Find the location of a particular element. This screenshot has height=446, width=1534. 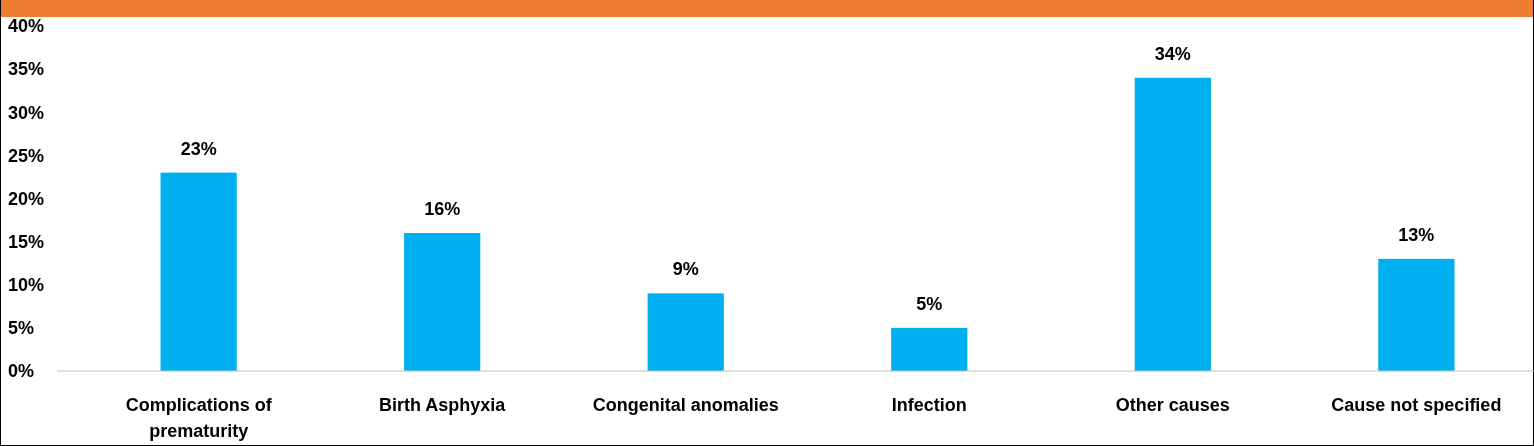

y-tick-label: 20% is located at coordinates (26, 198).